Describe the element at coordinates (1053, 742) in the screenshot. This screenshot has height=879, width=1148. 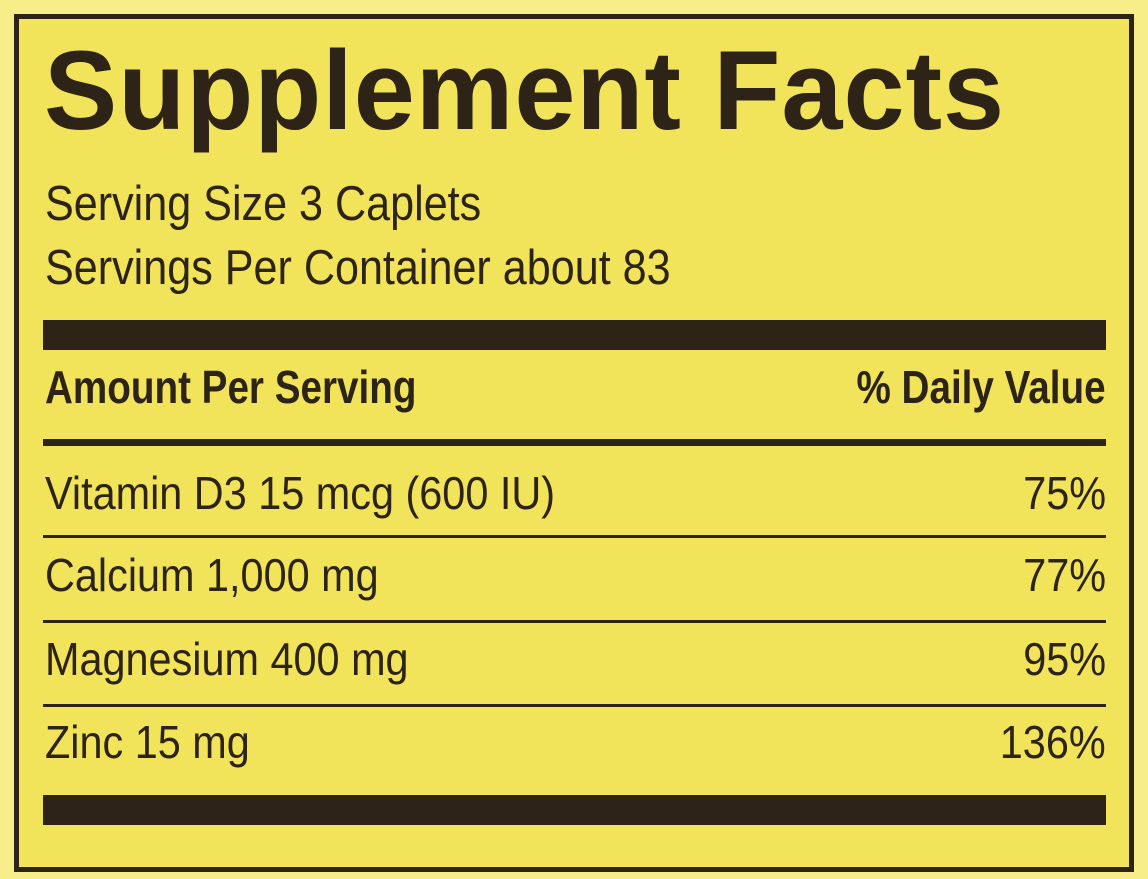
I see `nutrient-dv: 136%` at that location.